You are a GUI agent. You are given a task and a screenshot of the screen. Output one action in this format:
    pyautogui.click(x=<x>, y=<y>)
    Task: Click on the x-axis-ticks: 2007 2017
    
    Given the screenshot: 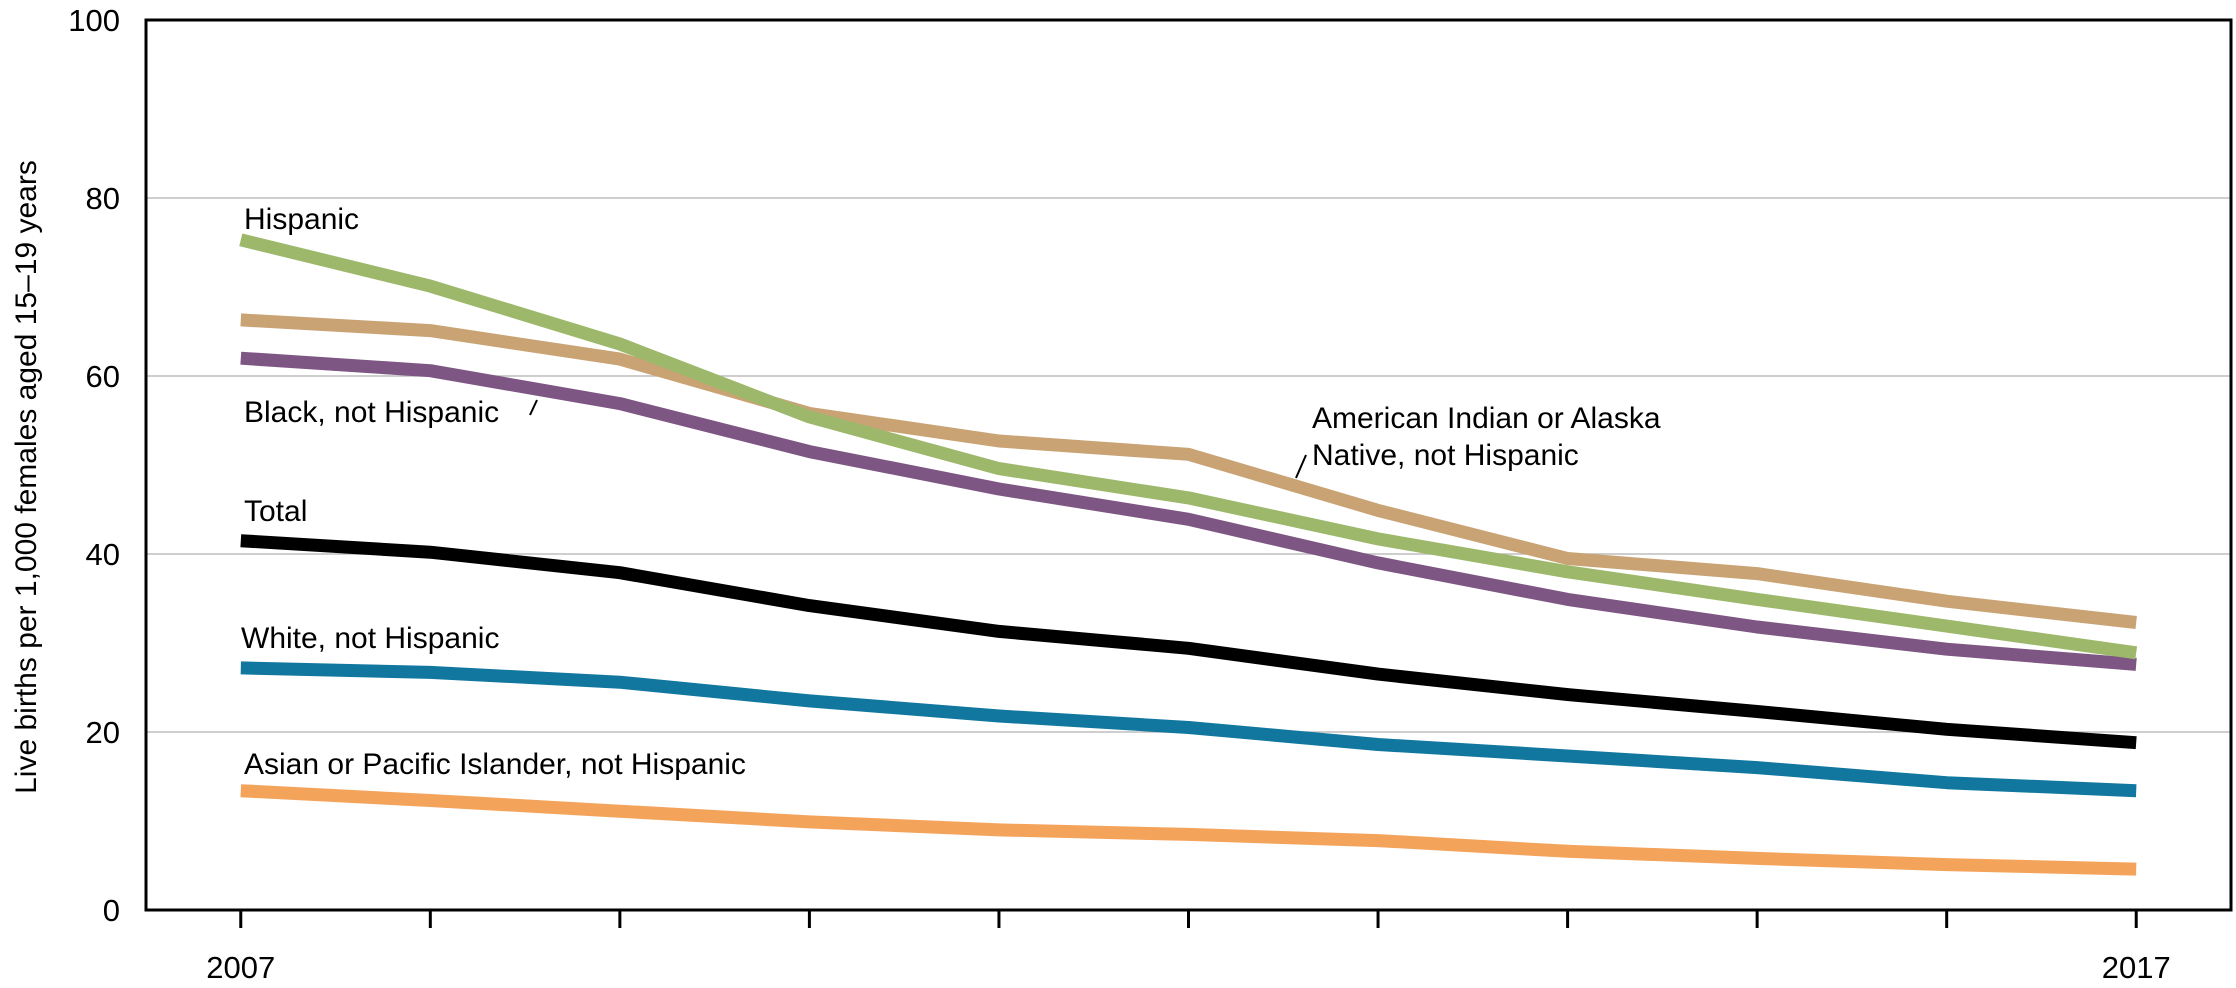 What is the action you would take?
    pyautogui.click(x=1188, y=947)
    